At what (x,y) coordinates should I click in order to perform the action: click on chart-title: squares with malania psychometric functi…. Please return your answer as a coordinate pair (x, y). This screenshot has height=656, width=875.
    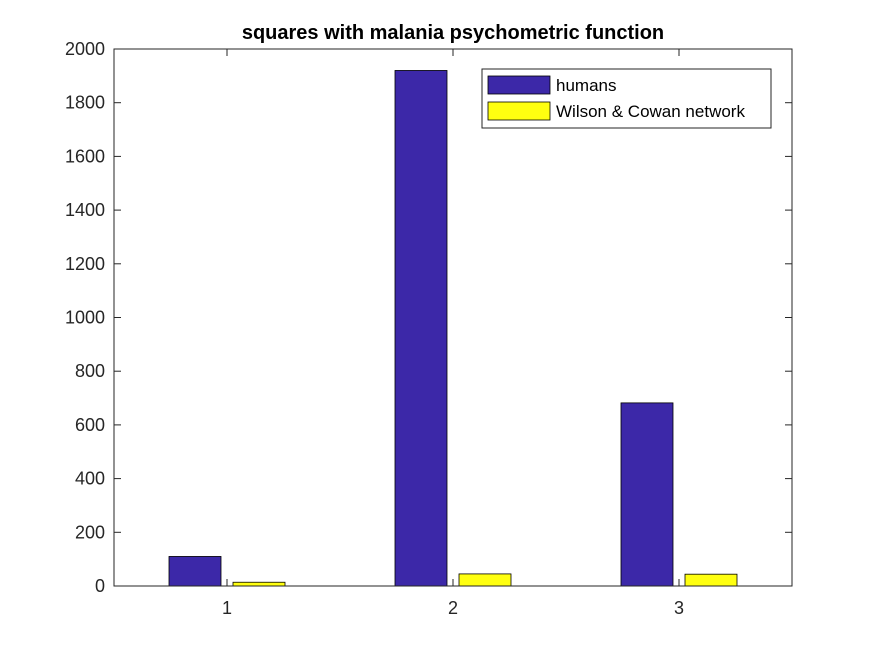
    Looking at the image, I should click on (453, 33).